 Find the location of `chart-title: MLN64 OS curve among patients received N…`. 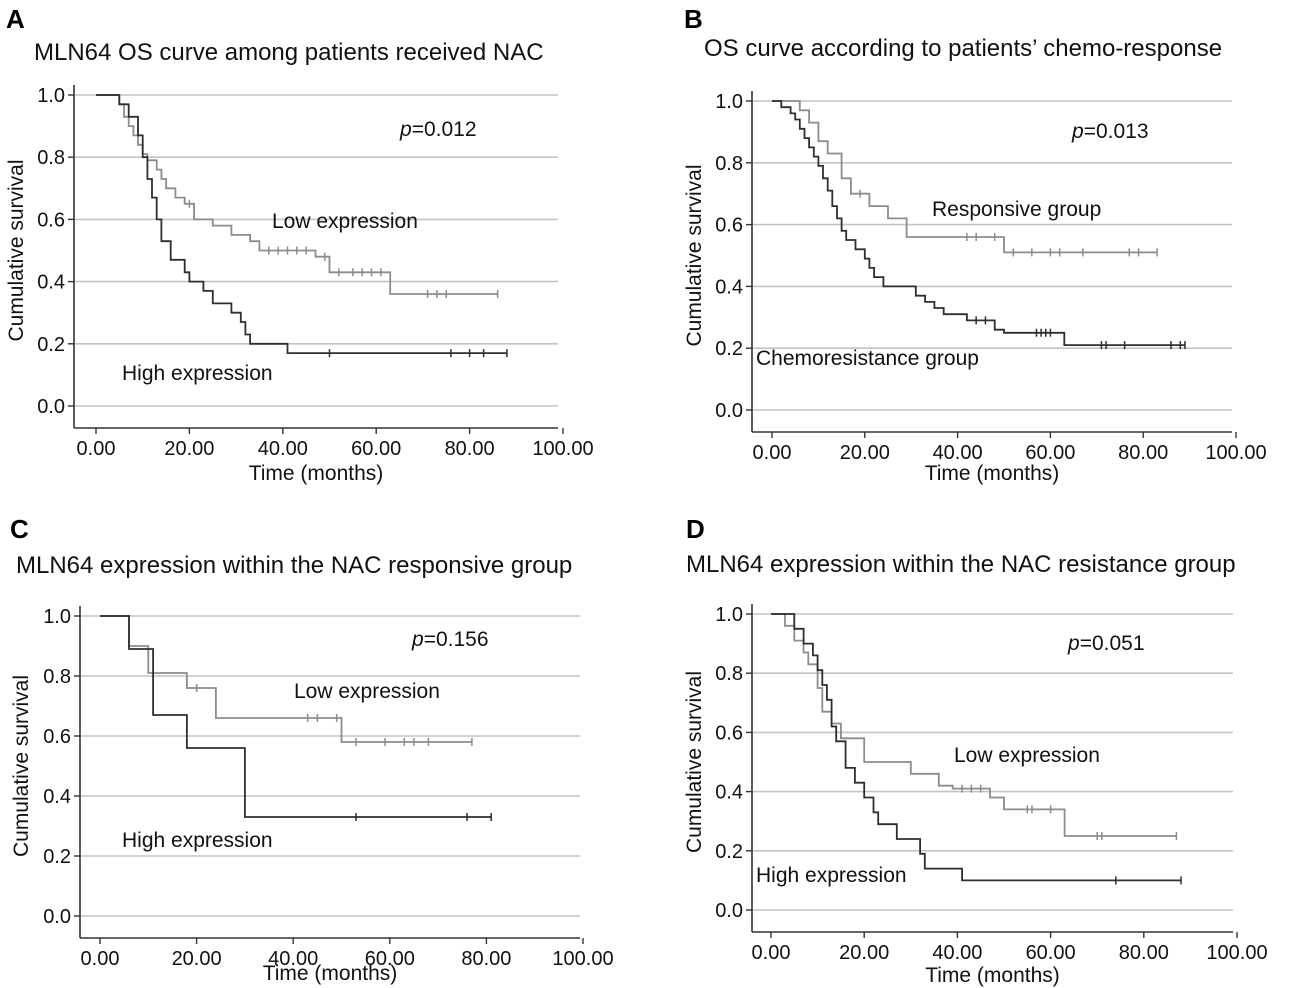

chart-title: MLN64 OS curve among patients received N… is located at coordinates (289, 52).